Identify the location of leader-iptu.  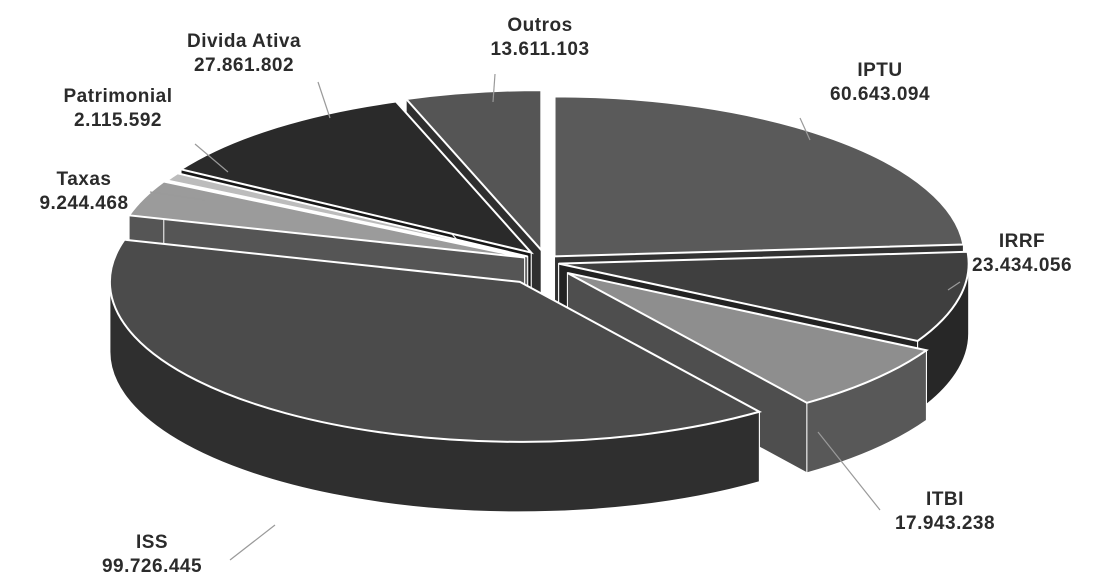
(805, 129).